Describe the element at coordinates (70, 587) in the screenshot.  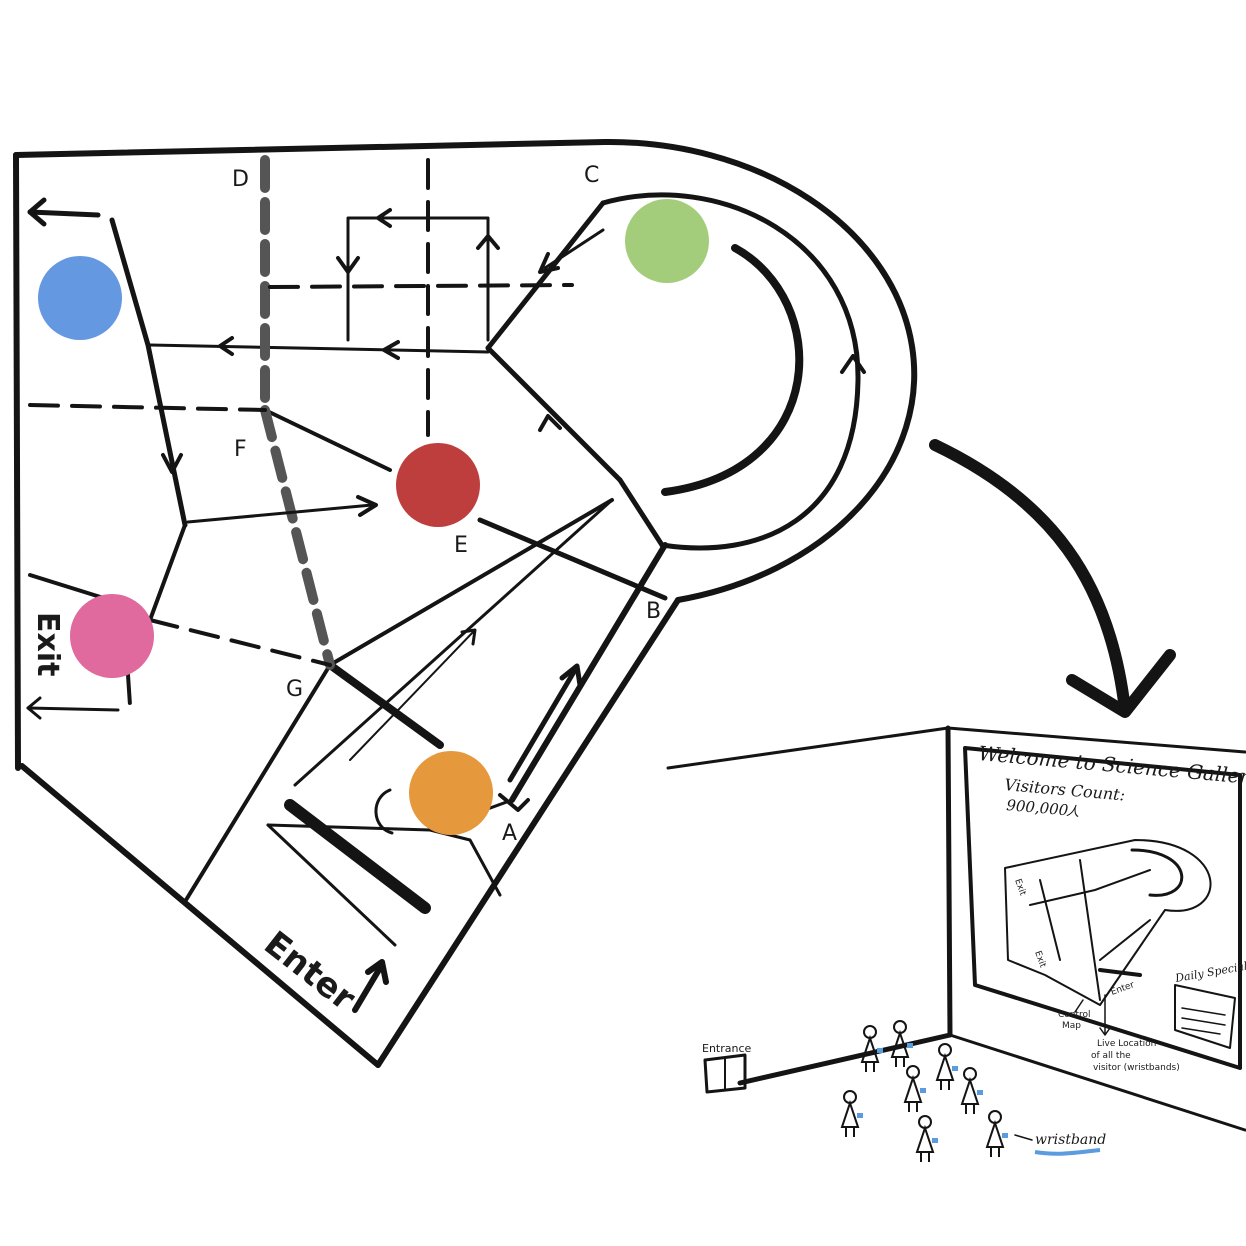
I see `exit-divider` at that location.